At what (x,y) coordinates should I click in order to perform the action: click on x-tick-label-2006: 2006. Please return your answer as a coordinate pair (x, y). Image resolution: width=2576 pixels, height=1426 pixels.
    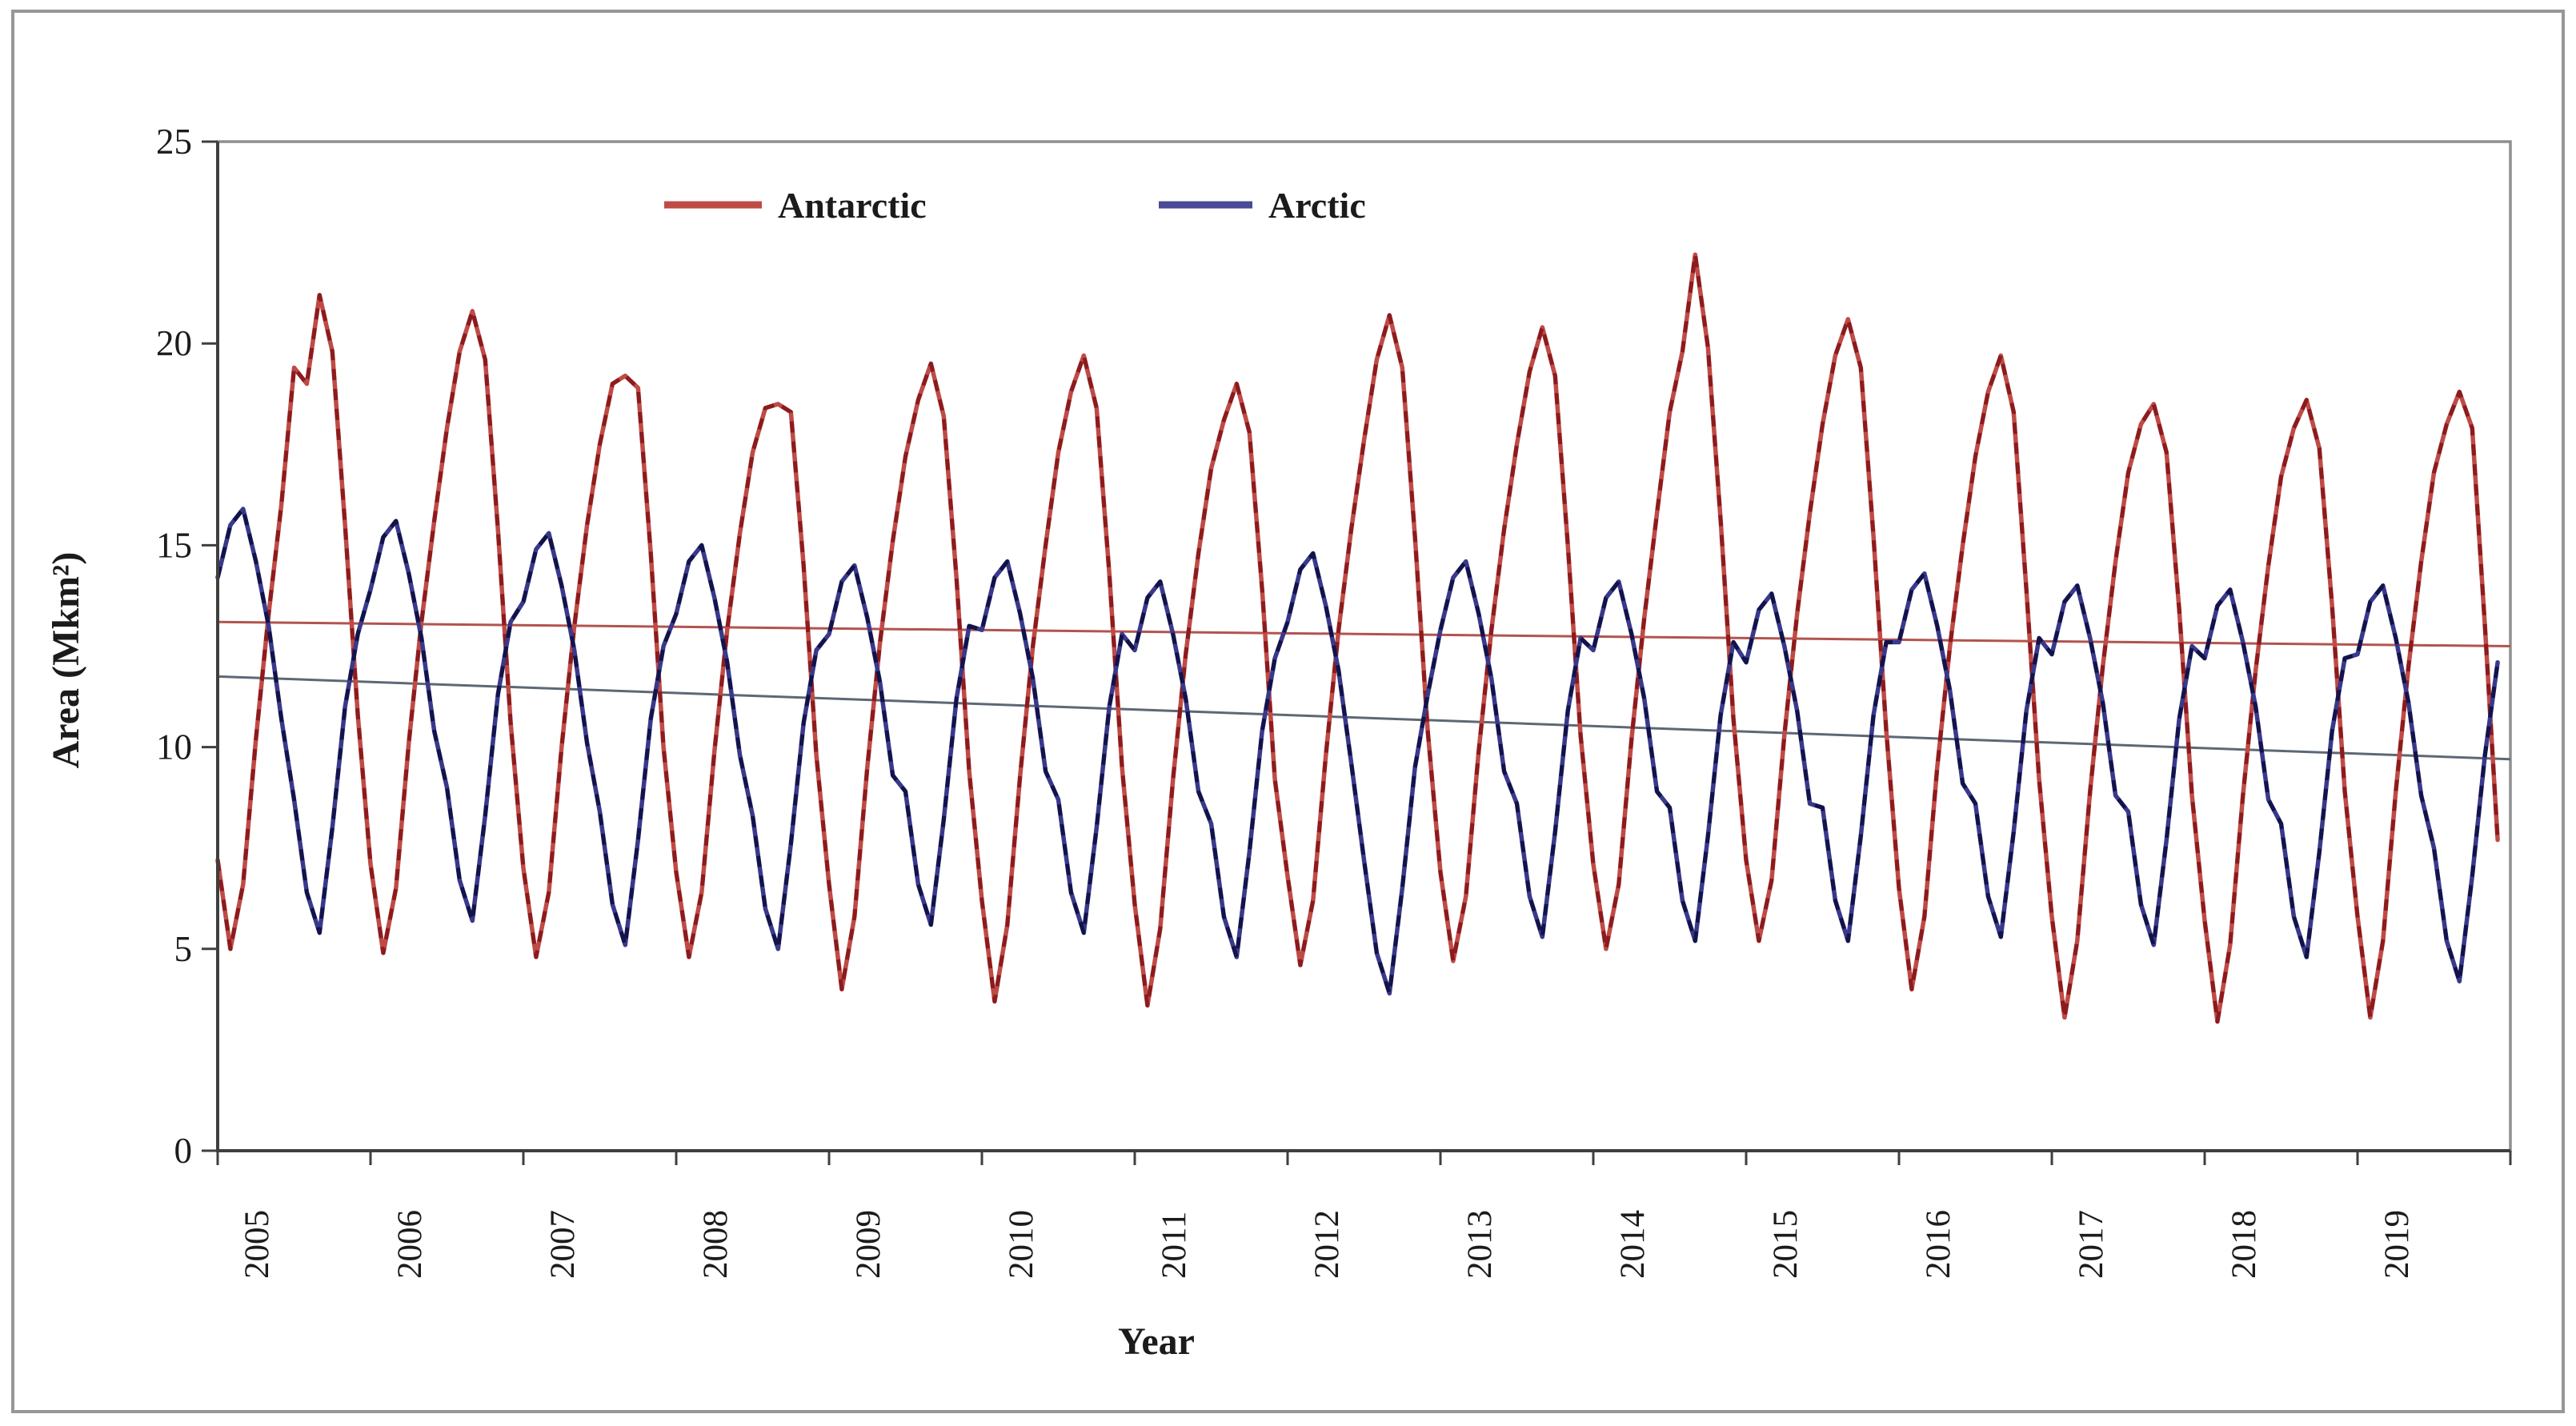
    Looking at the image, I should click on (410, 1244).